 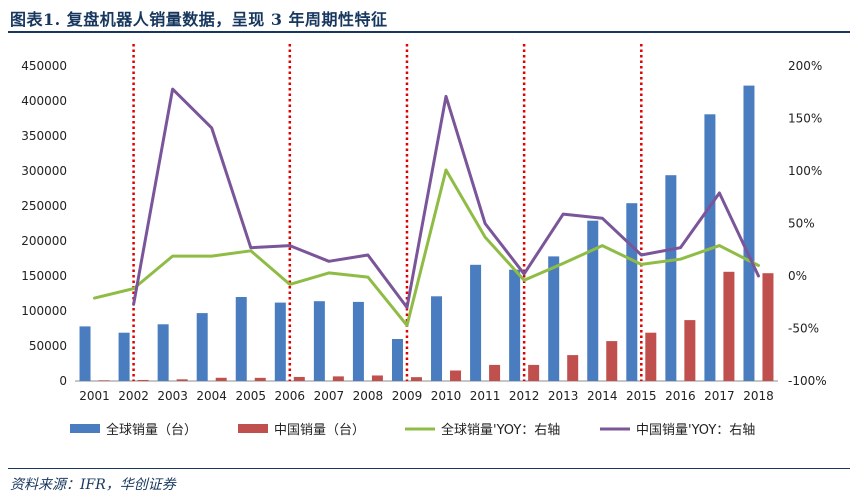 What do you see at coordinates (446, 396) in the screenshot?
I see `x-tick-label: 2010` at bounding box center [446, 396].